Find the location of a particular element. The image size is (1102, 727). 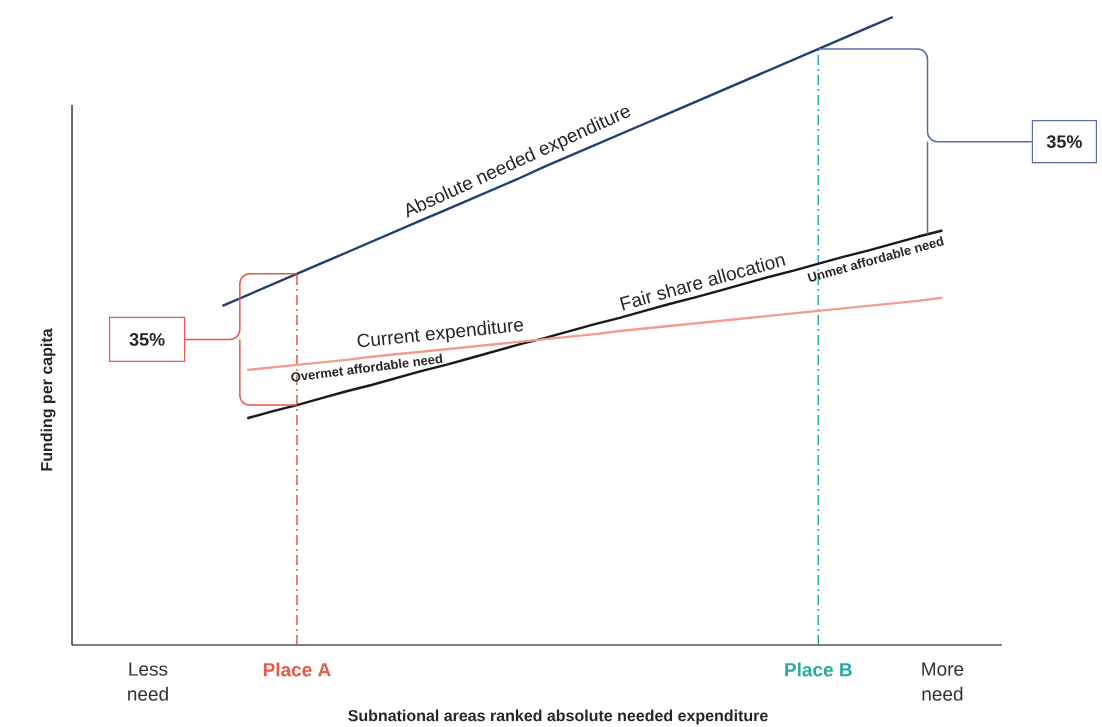

x-tick-label: Place B is located at coordinates (818, 669).